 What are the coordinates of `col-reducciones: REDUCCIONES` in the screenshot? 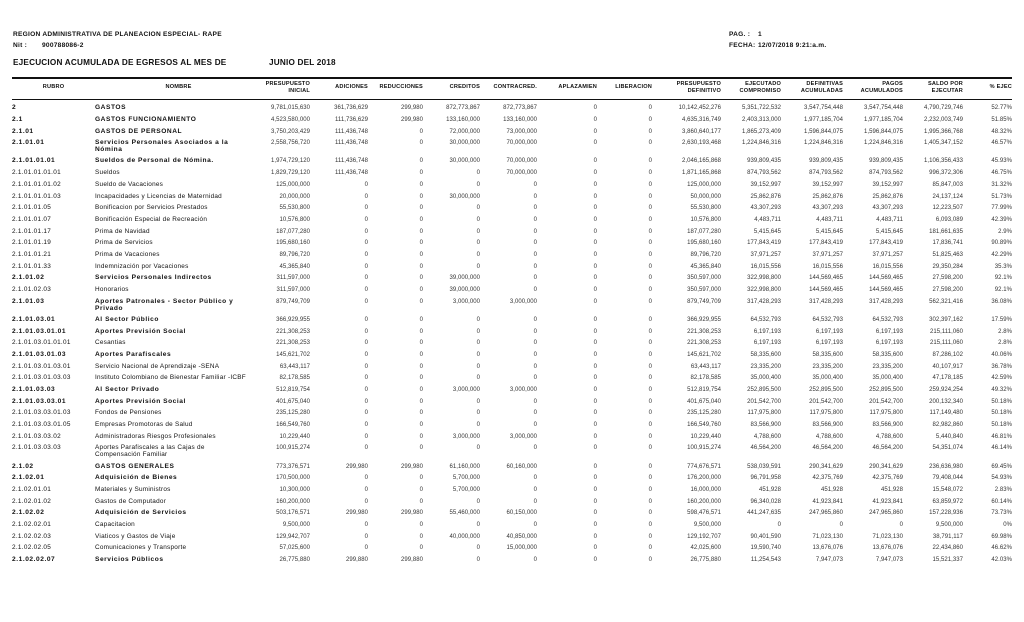 It's located at (401, 87).